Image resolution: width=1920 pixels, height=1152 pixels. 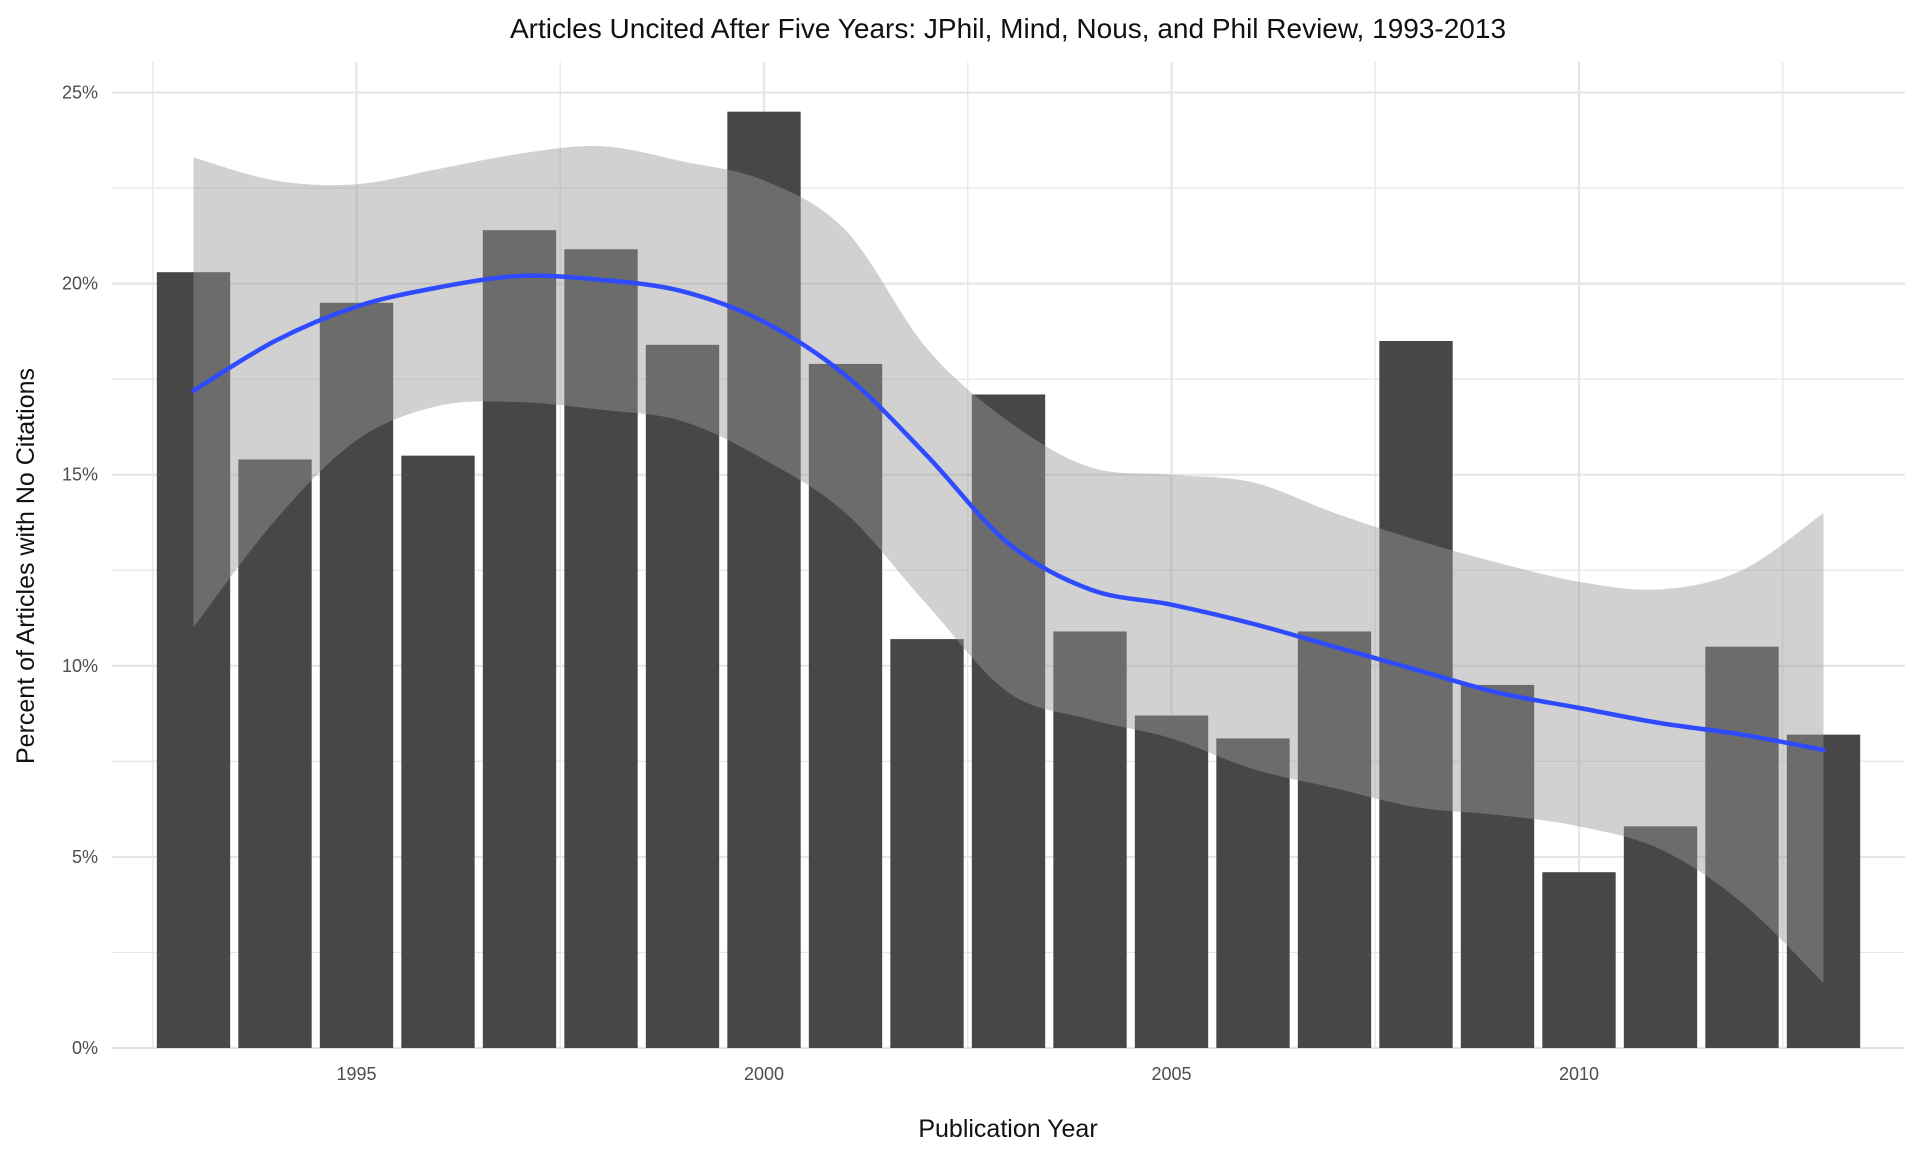 I want to click on y-tick-label: 20%, so click(x=80, y=284).